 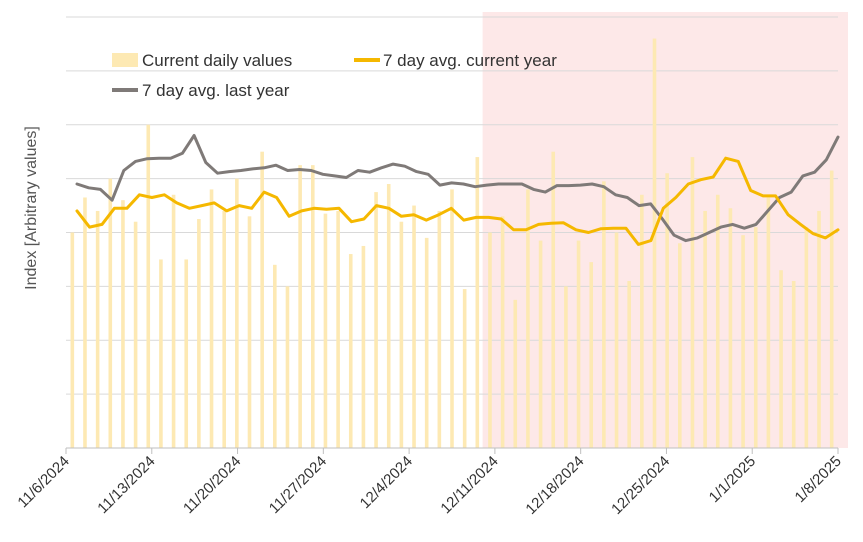 What do you see at coordinates (217, 60) in the screenshot?
I see `legend-label-current-daily: Current daily values` at bounding box center [217, 60].